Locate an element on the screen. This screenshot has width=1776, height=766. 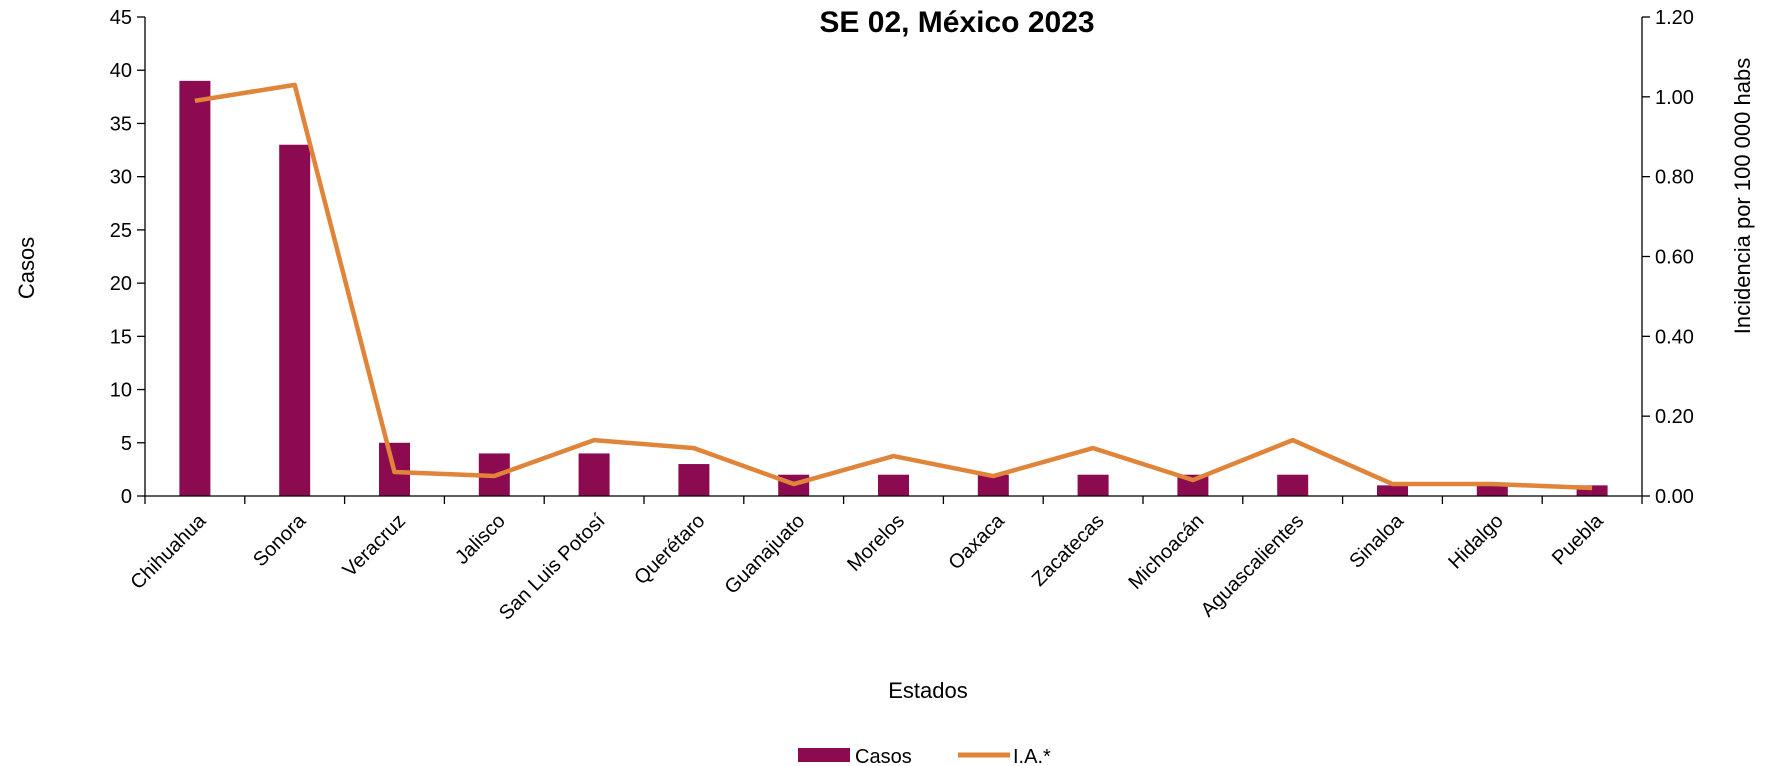
y2-tick-label: 0.20 is located at coordinates (1674, 417).